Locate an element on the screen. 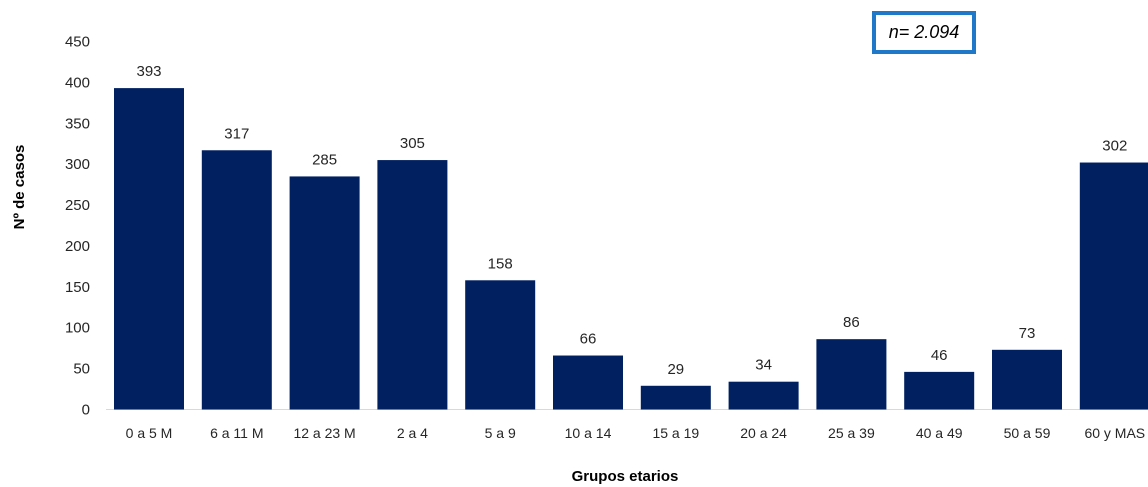 This screenshot has height=487, width=1148. x-tick-label: 40 a 49 is located at coordinates (939, 433).